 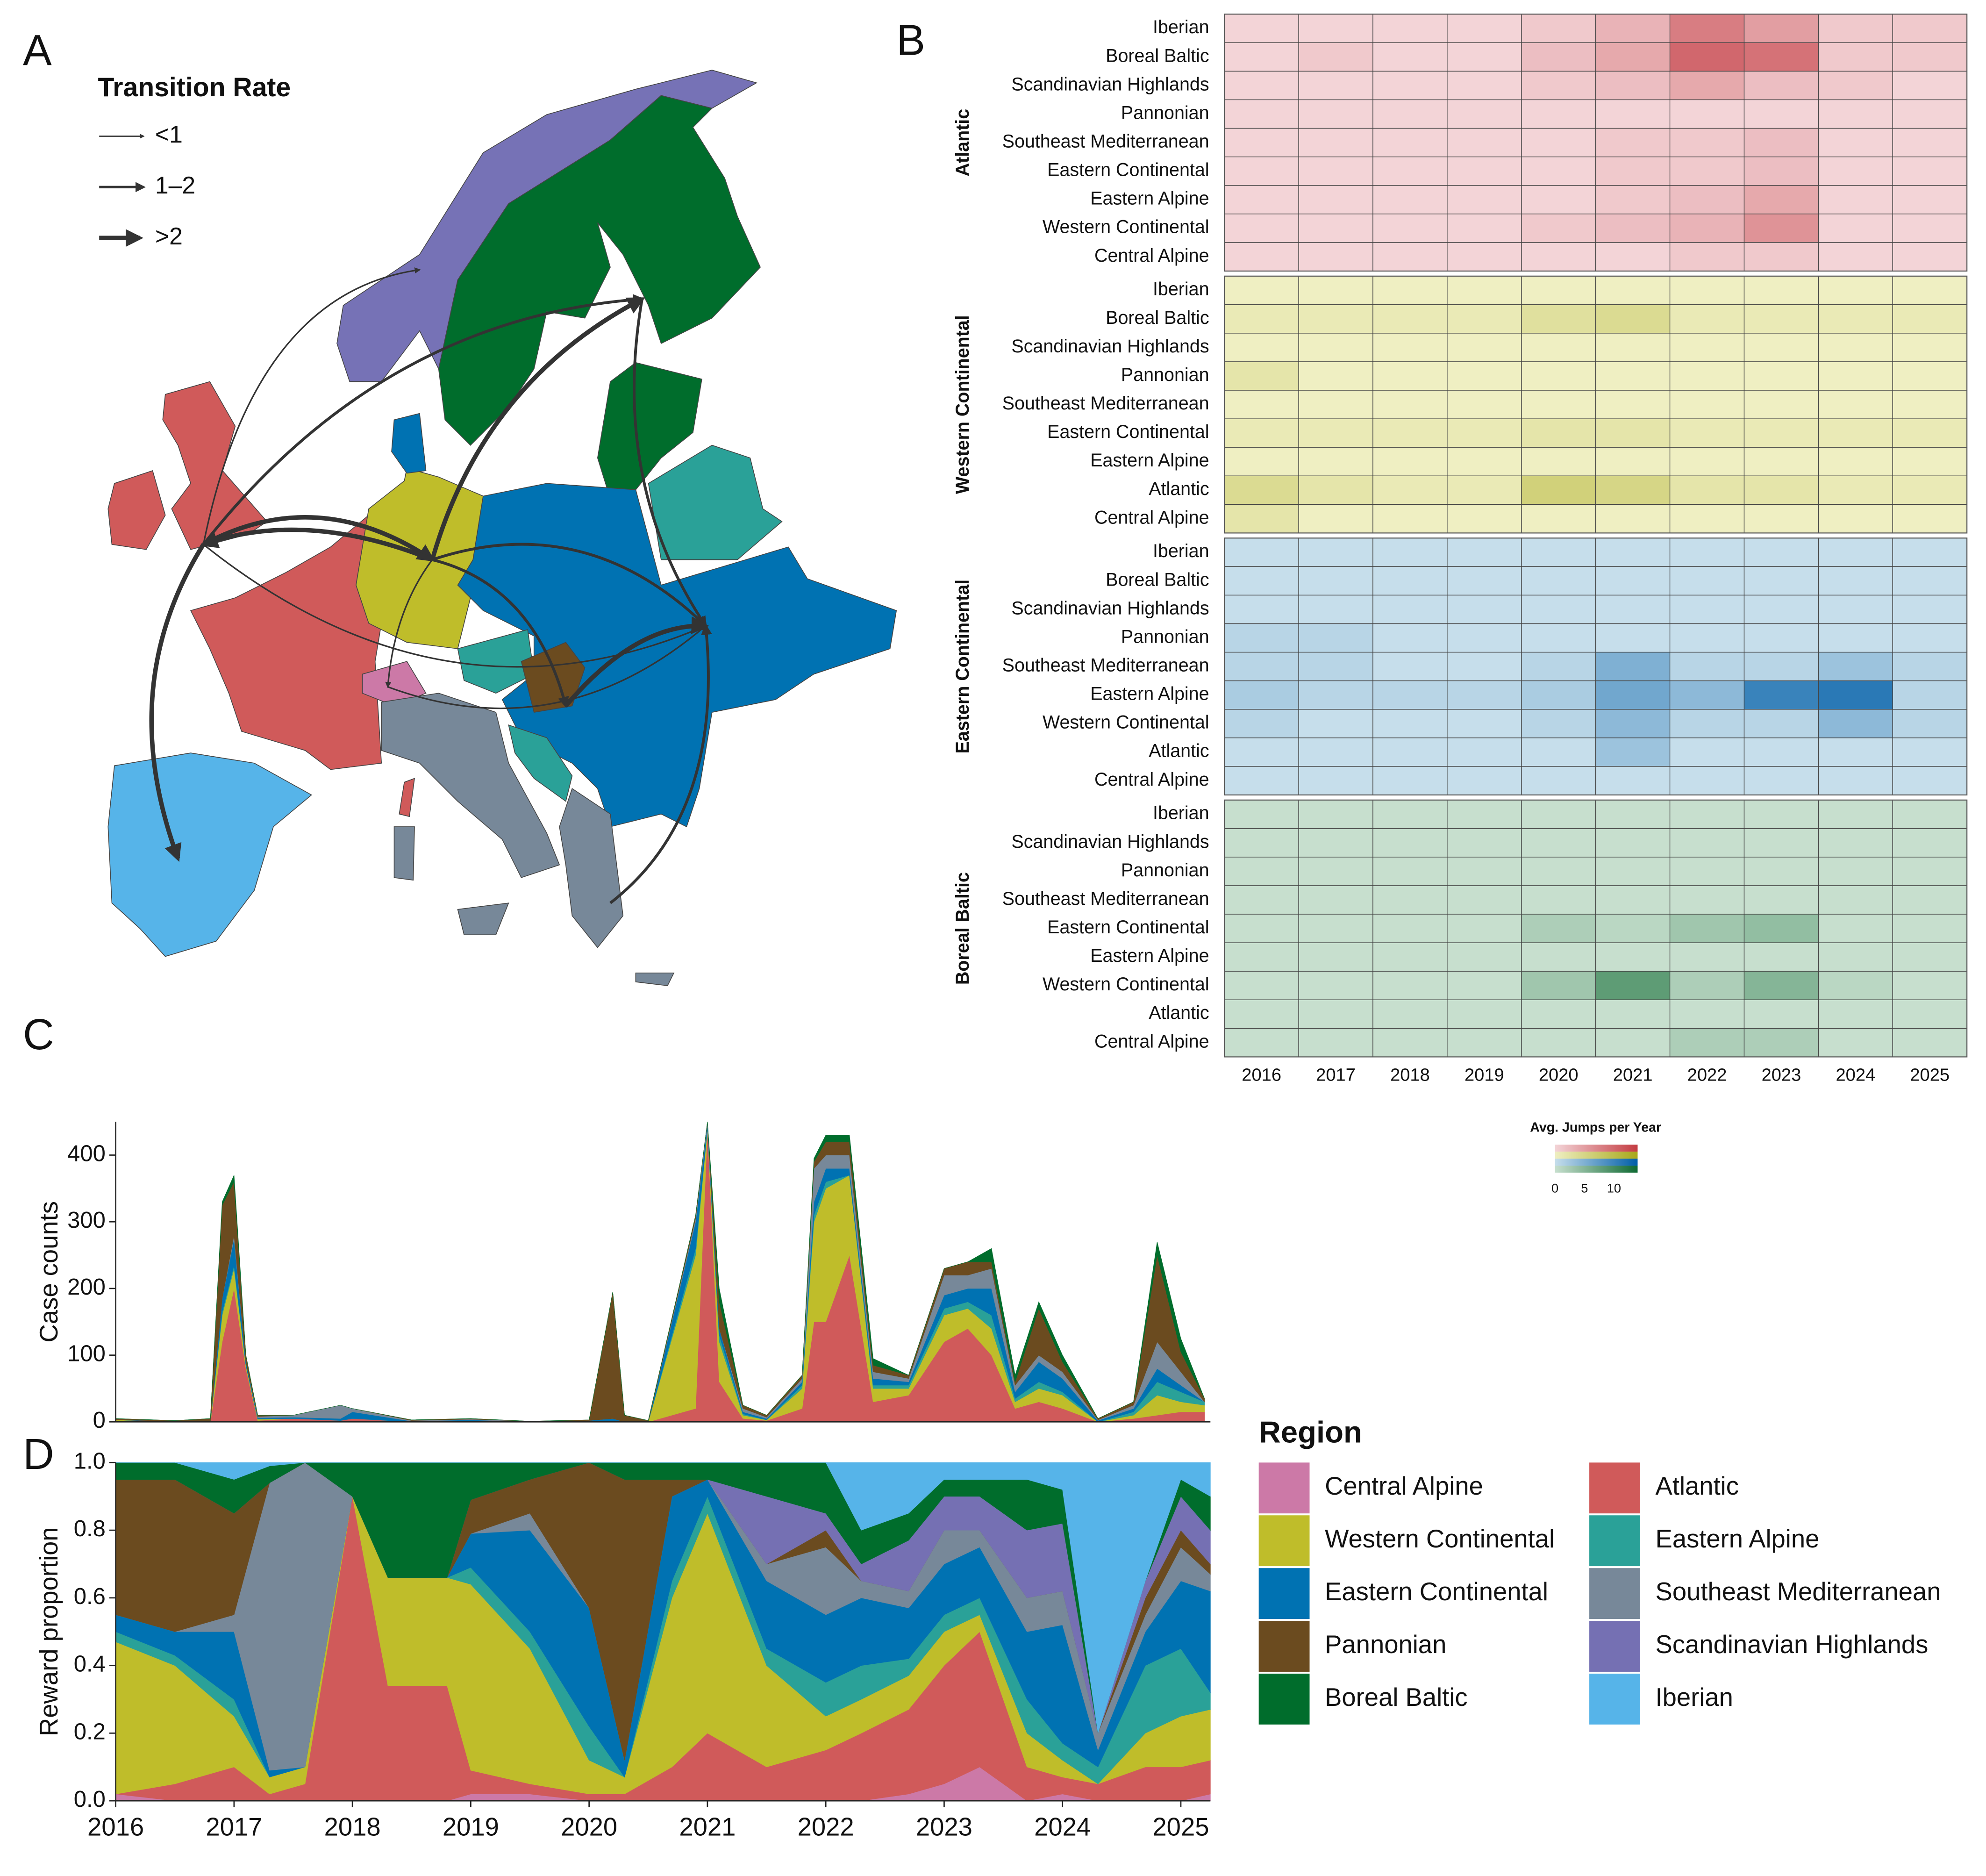 What do you see at coordinates (1179, 751) in the screenshot?
I see `row-label: Atlantic` at bounding box center [1179, 751].